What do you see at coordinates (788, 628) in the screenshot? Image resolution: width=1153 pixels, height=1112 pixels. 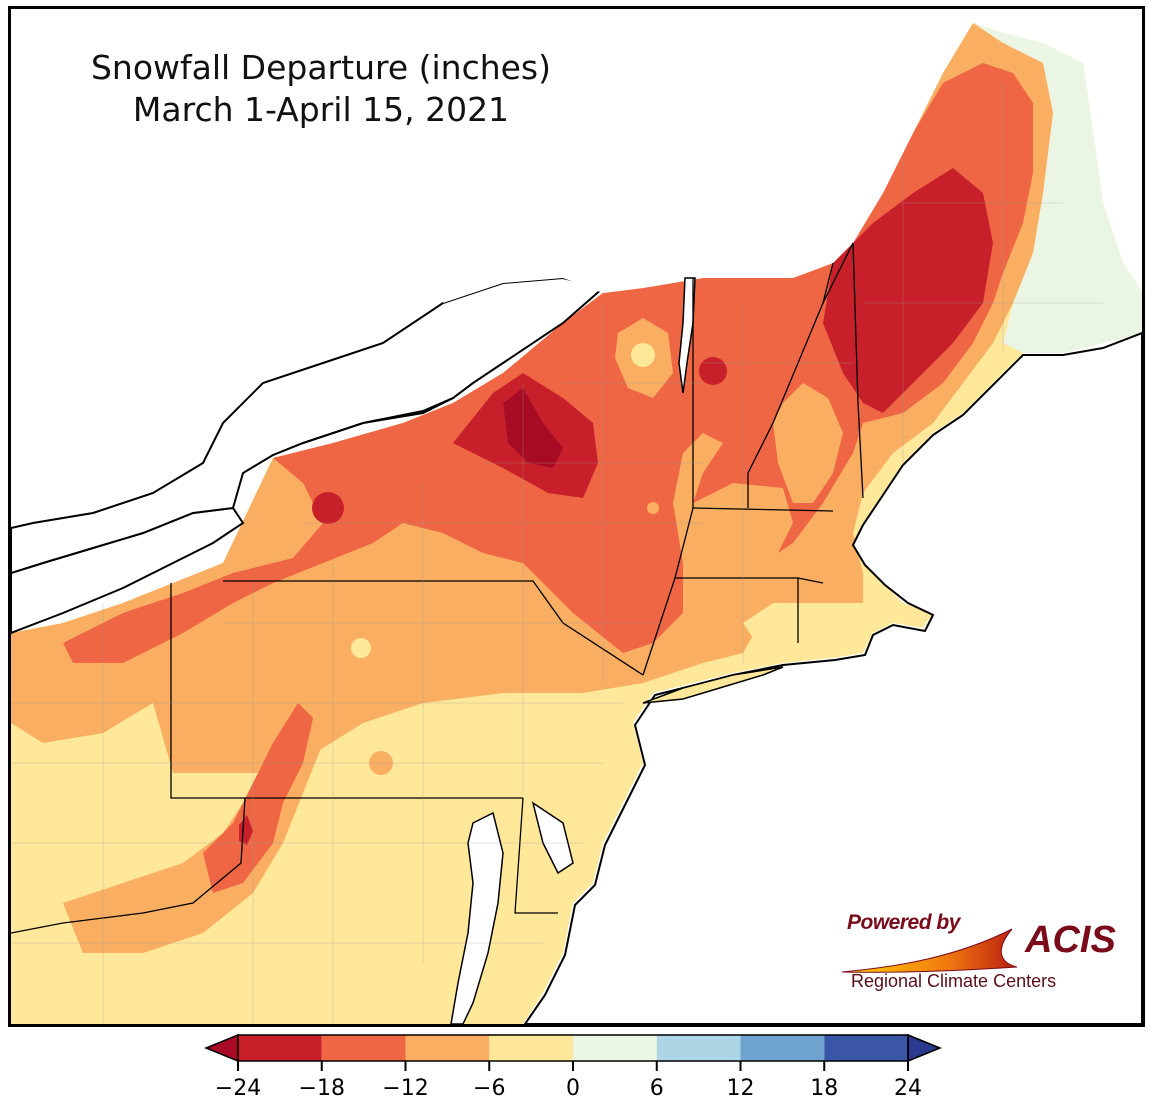 I see `region-pocket-ct` at bounding box center [788, 628].